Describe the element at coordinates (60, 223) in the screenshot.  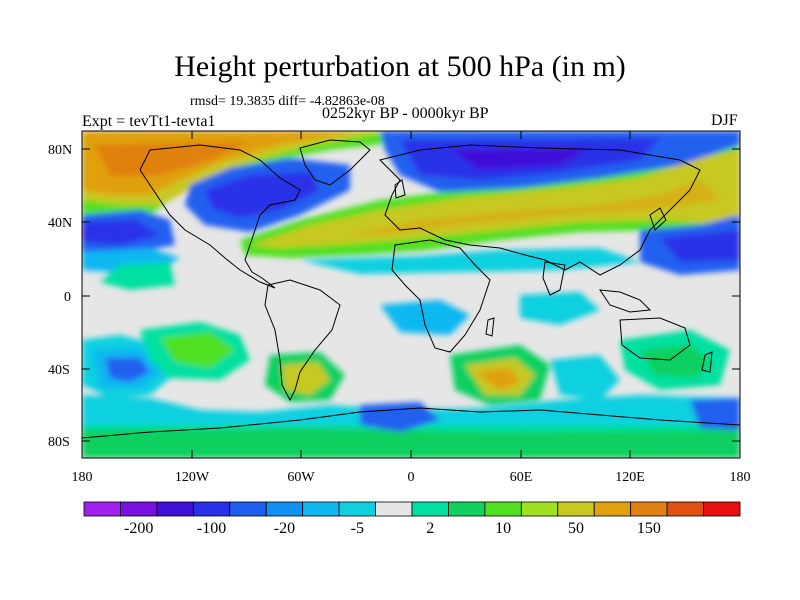
I see `lat-label-40n: 40N` at that location.